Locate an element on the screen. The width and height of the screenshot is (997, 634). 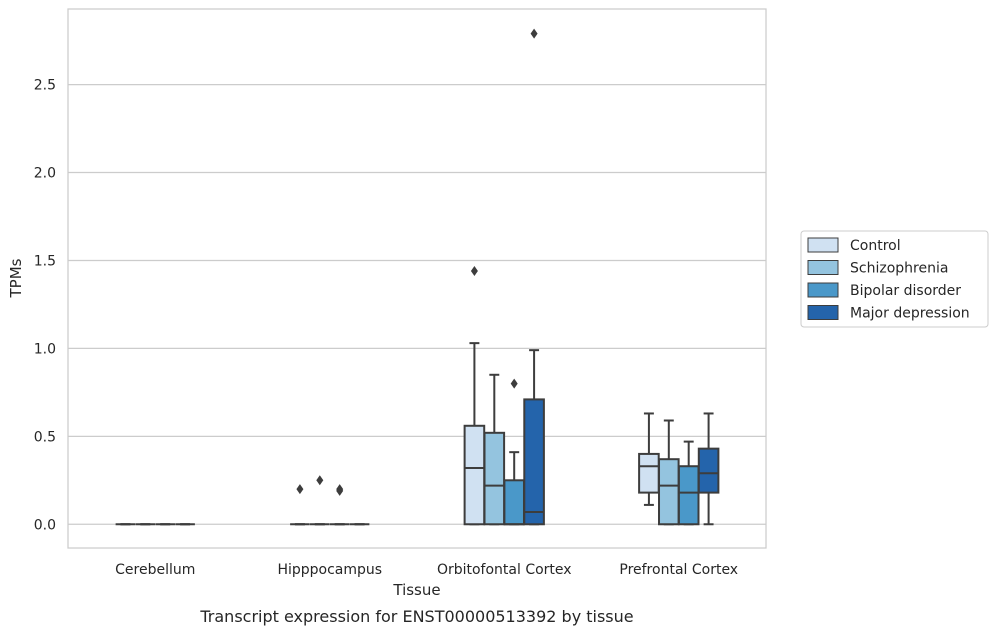
legend-frame is located at coordinates (894, 279).